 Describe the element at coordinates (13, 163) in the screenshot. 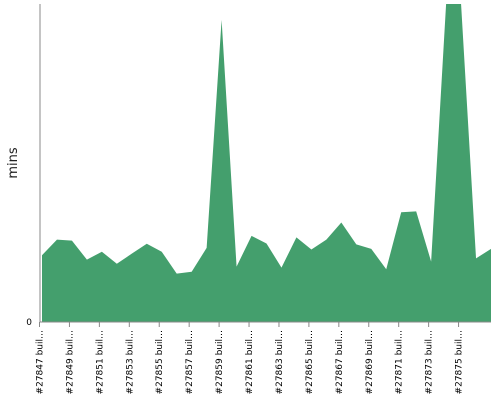

I see `y-axis-title: mins` at that location.